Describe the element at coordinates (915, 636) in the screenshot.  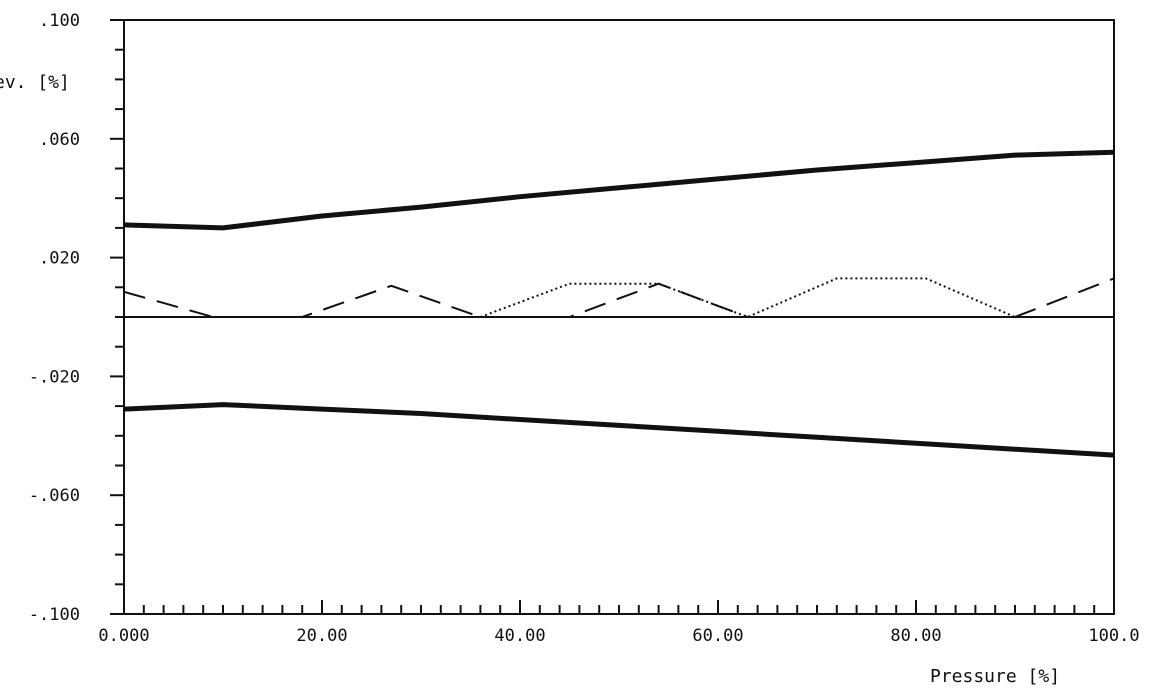
I see `x-tick-label: 80.00` at that location.